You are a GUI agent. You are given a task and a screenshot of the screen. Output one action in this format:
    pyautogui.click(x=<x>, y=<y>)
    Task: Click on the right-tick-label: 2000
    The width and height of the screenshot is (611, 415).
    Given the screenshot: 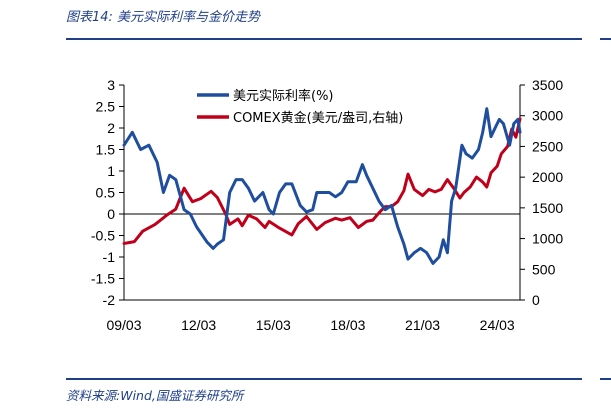 What is the action you would take?
    pyautogui.click(x=547, y=177)
    